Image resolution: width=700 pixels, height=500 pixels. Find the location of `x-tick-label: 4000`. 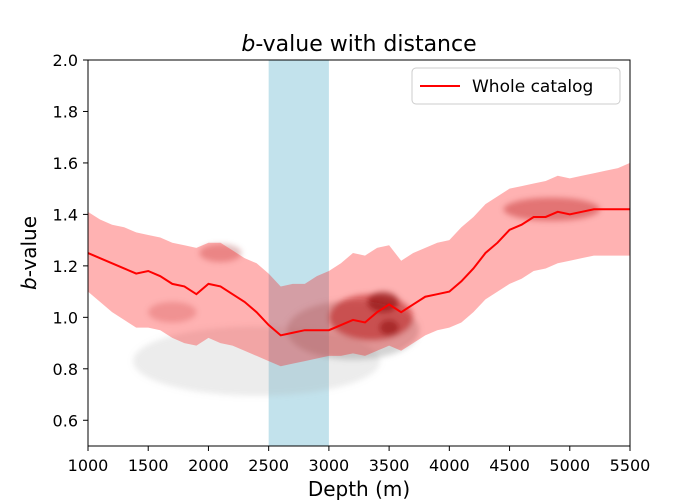

x-tick-label: 4000 is located at coordinates (449, 465).